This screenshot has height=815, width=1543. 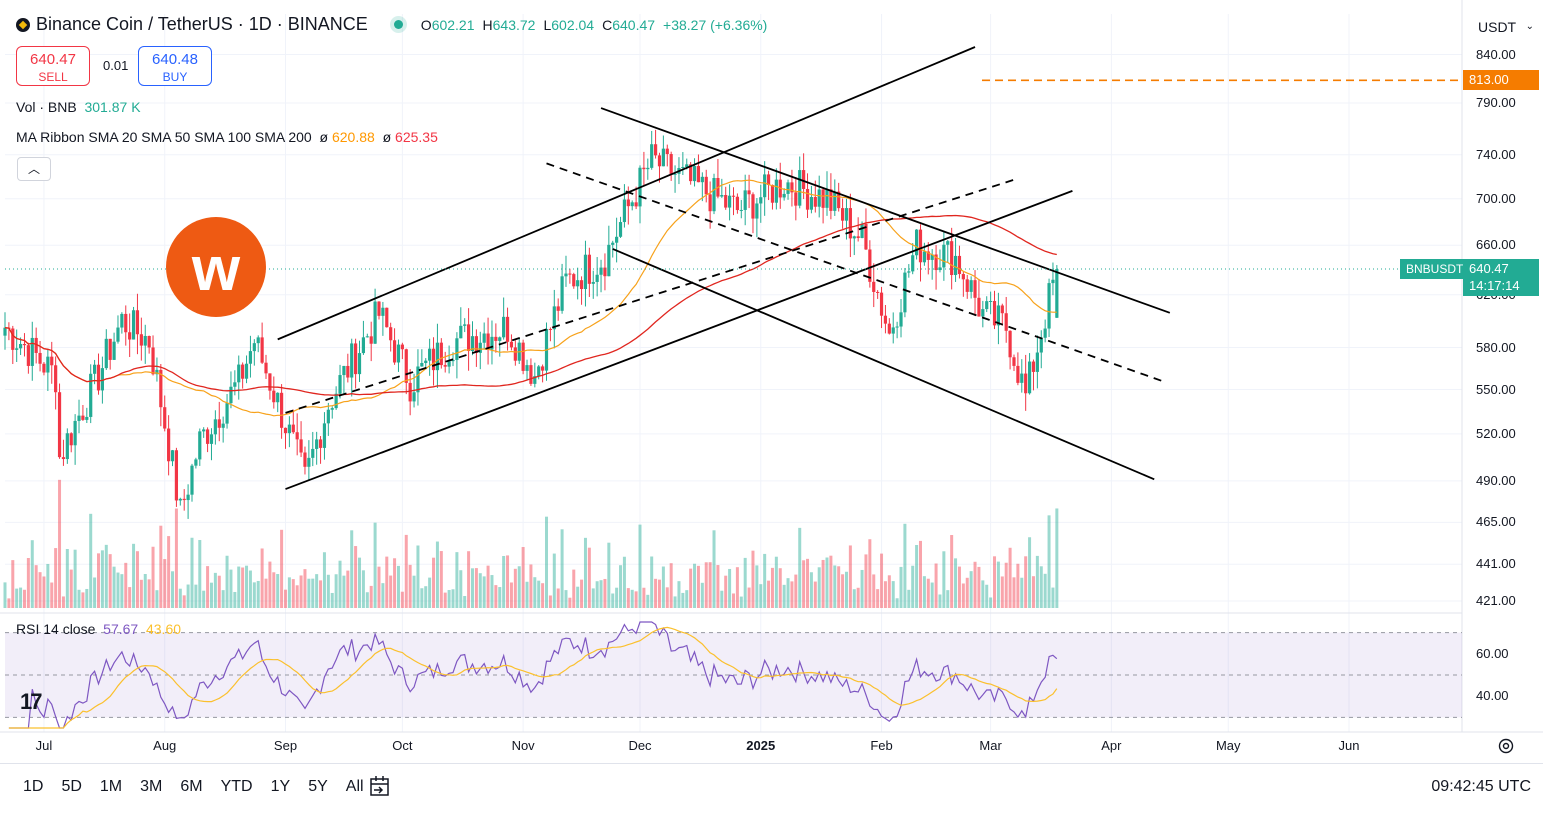 What do you see at coordinates (354, 786) in the screenshot?
I see `range-button-all: All` at bounding box center [354, 786].